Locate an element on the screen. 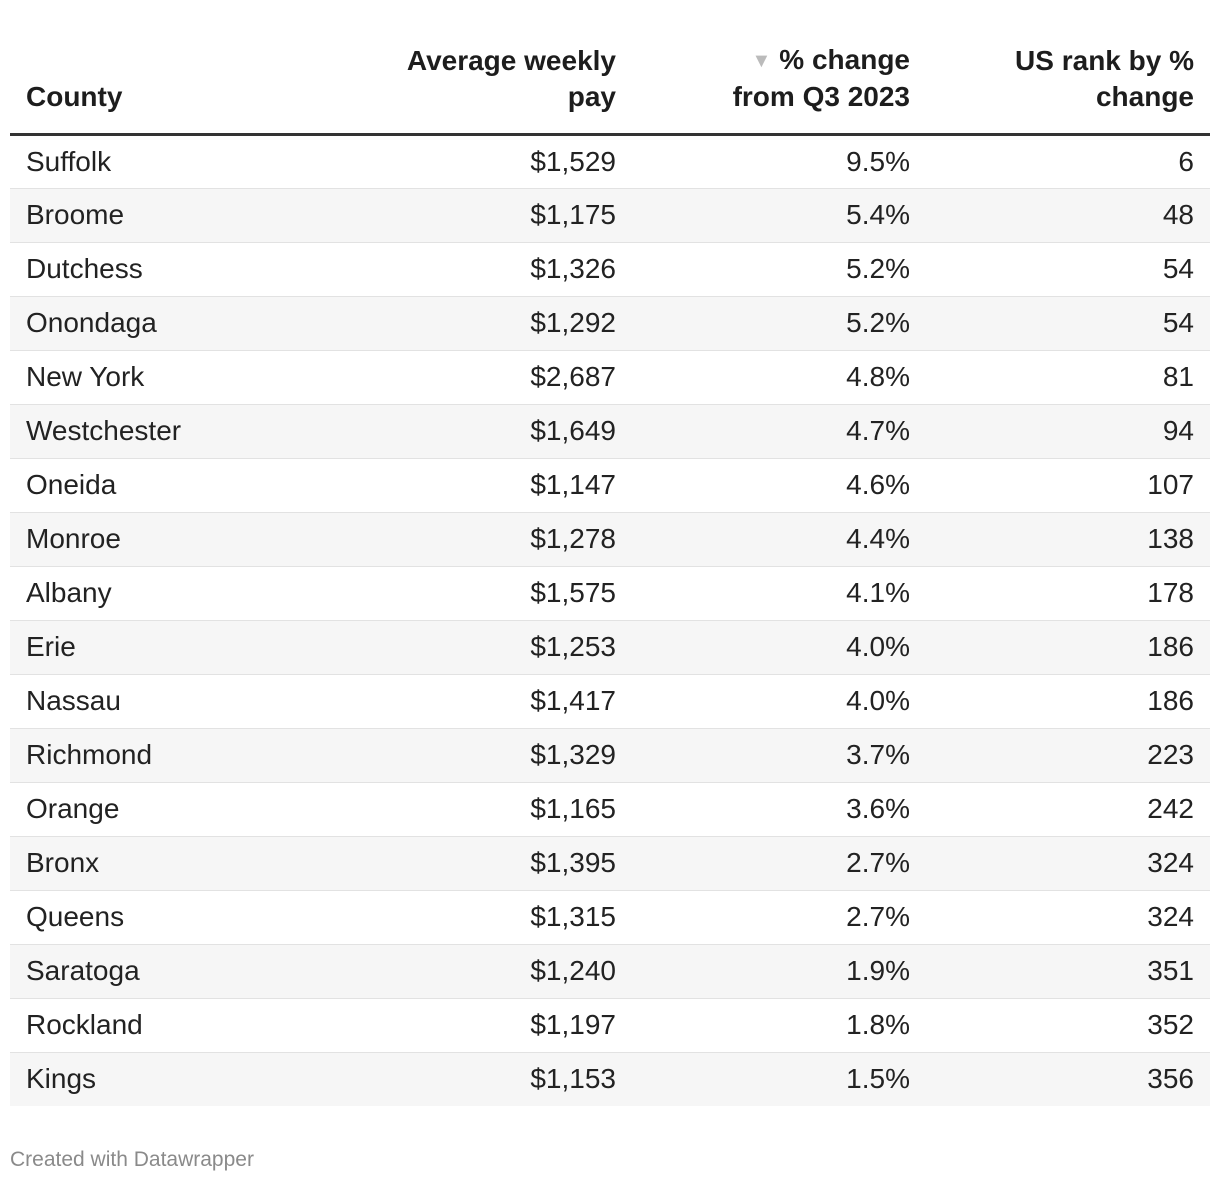 The image size is (1220, 1184). county-cell: Suffolk is located at coordinates (160, 161).